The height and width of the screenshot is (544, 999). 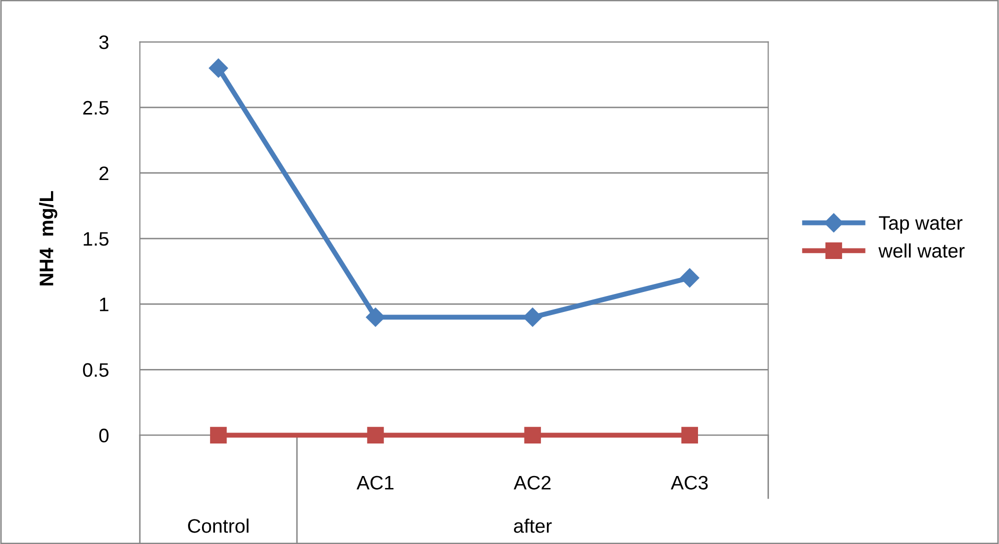 I want to click on x-tick-label: AC1, so click(x=375, y=483).